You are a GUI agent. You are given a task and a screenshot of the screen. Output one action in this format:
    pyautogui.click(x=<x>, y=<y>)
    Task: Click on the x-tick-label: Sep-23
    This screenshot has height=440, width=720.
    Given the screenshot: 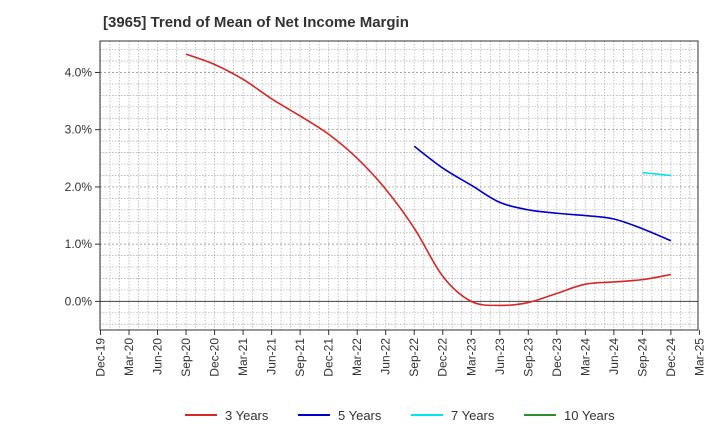 What is the action you would take?
    pyautogui.click(x=528, y=357)
    